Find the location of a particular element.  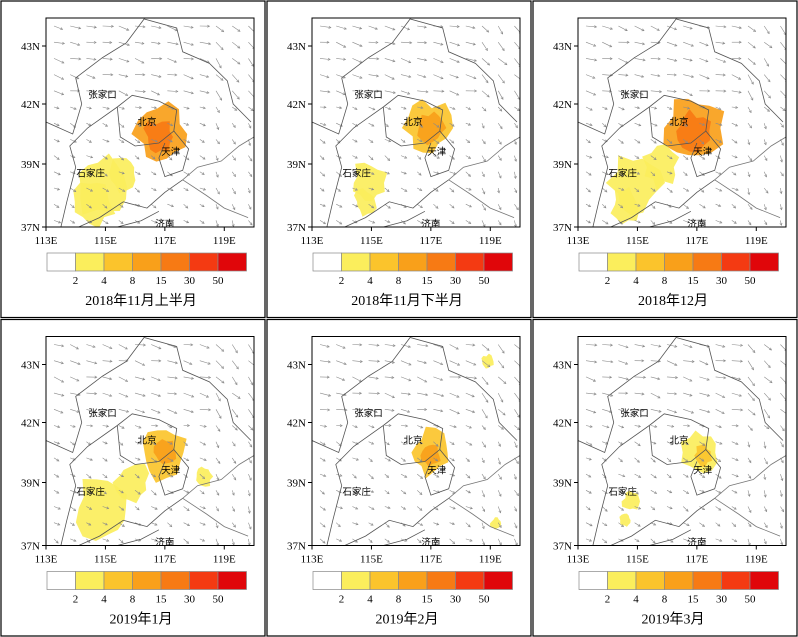

coastline is located at coordinates (484, 477).